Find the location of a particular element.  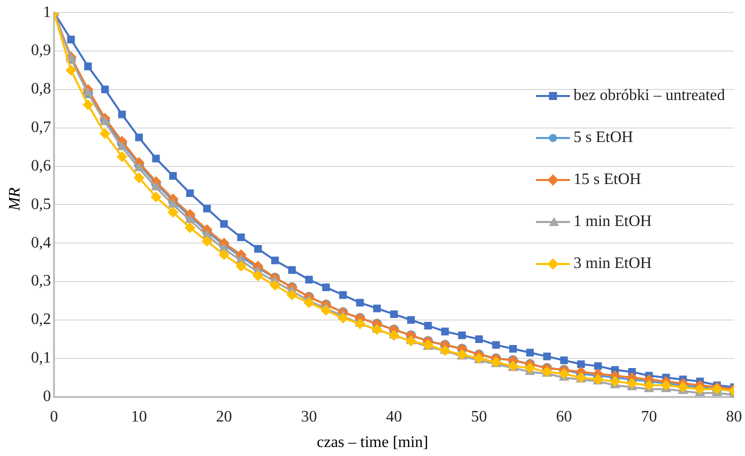

legend-label: 1 min EtOH is located at coordinates (613, 222).